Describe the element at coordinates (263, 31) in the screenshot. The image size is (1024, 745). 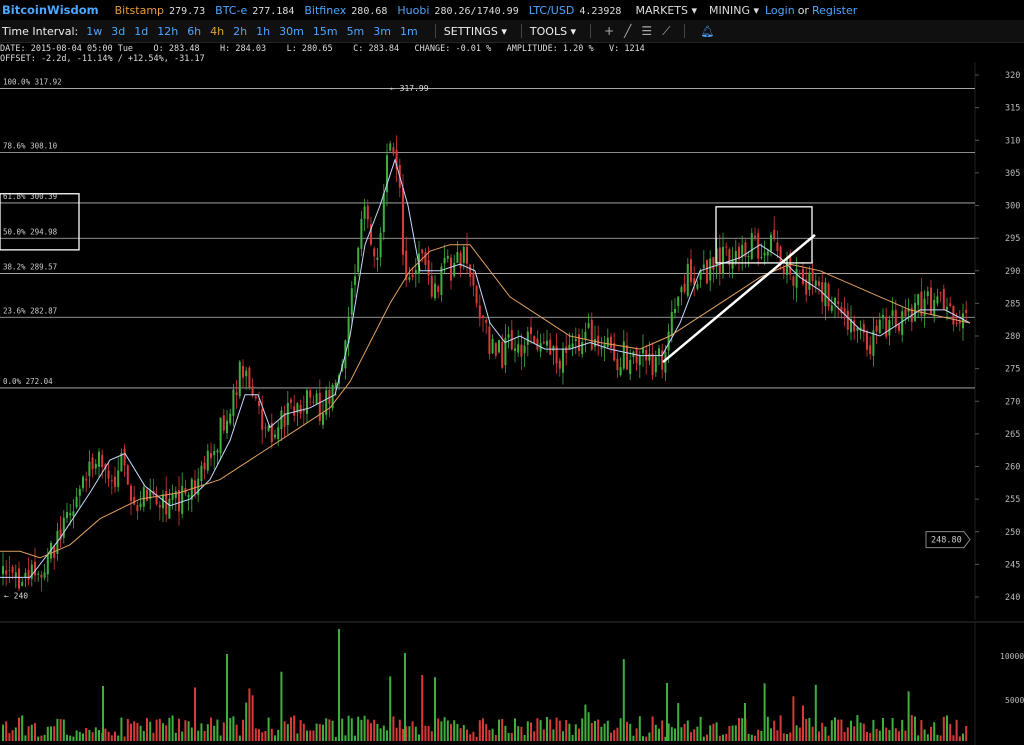
I see `interval-1h: 1h` at that location.